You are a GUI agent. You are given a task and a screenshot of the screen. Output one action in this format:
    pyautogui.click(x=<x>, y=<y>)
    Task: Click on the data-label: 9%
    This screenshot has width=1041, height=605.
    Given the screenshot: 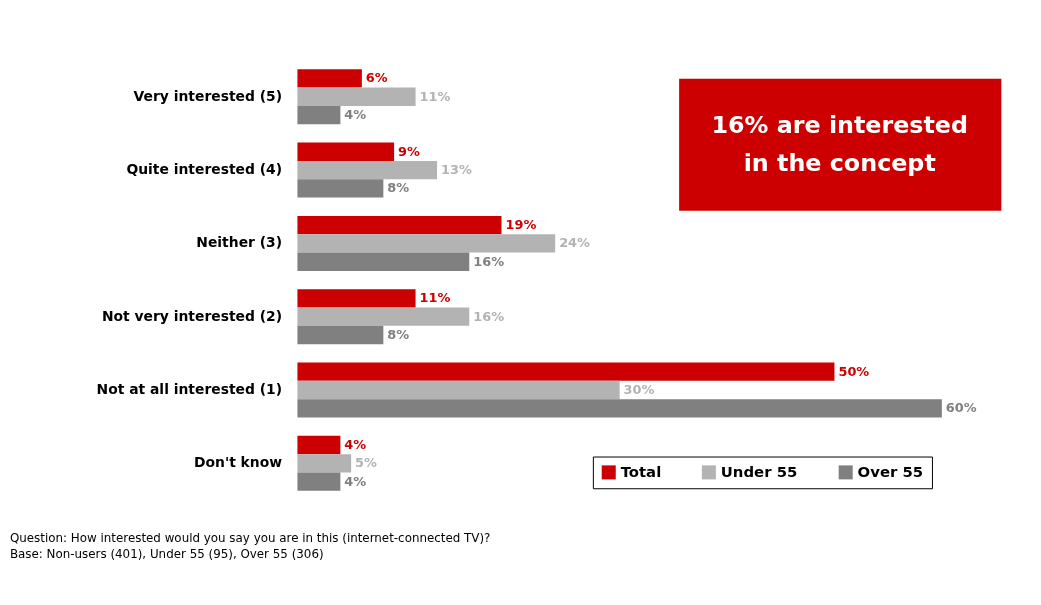 What is the action you would take?
    pyautogui.click(x=409, y=151)
    